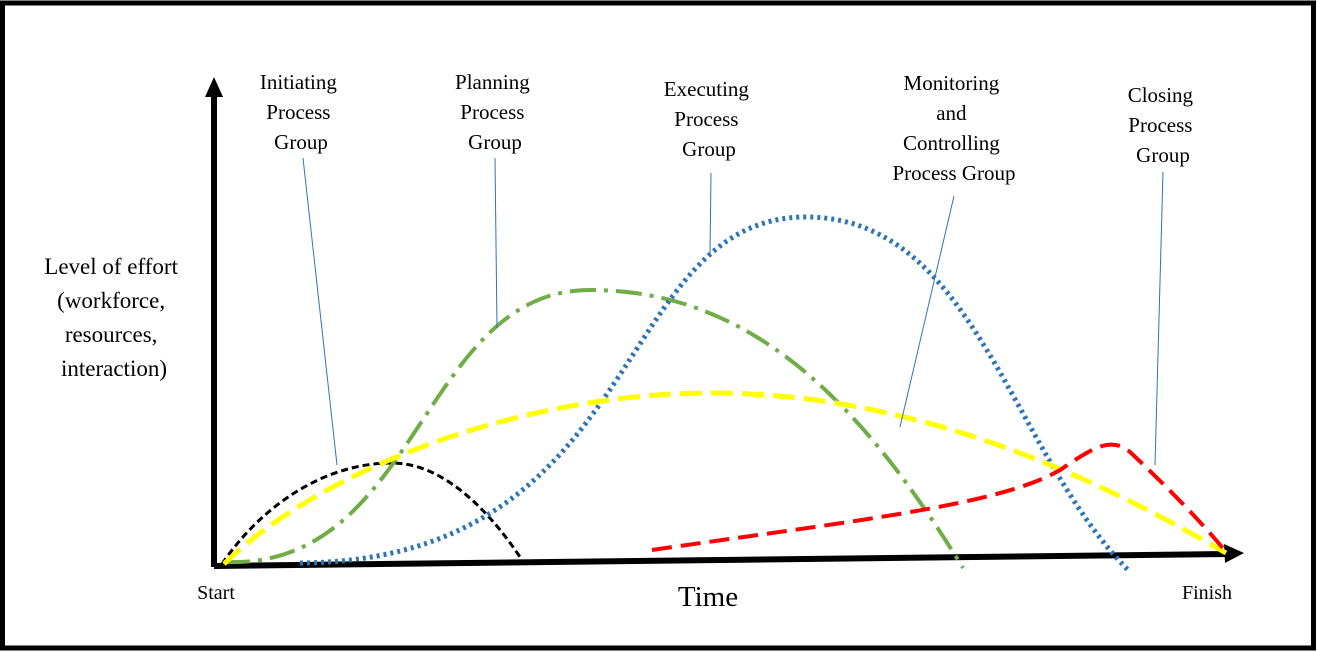 This screenshot has width=1318, height=652. I want to click on x-axis-label: Time, so click(708, 597).